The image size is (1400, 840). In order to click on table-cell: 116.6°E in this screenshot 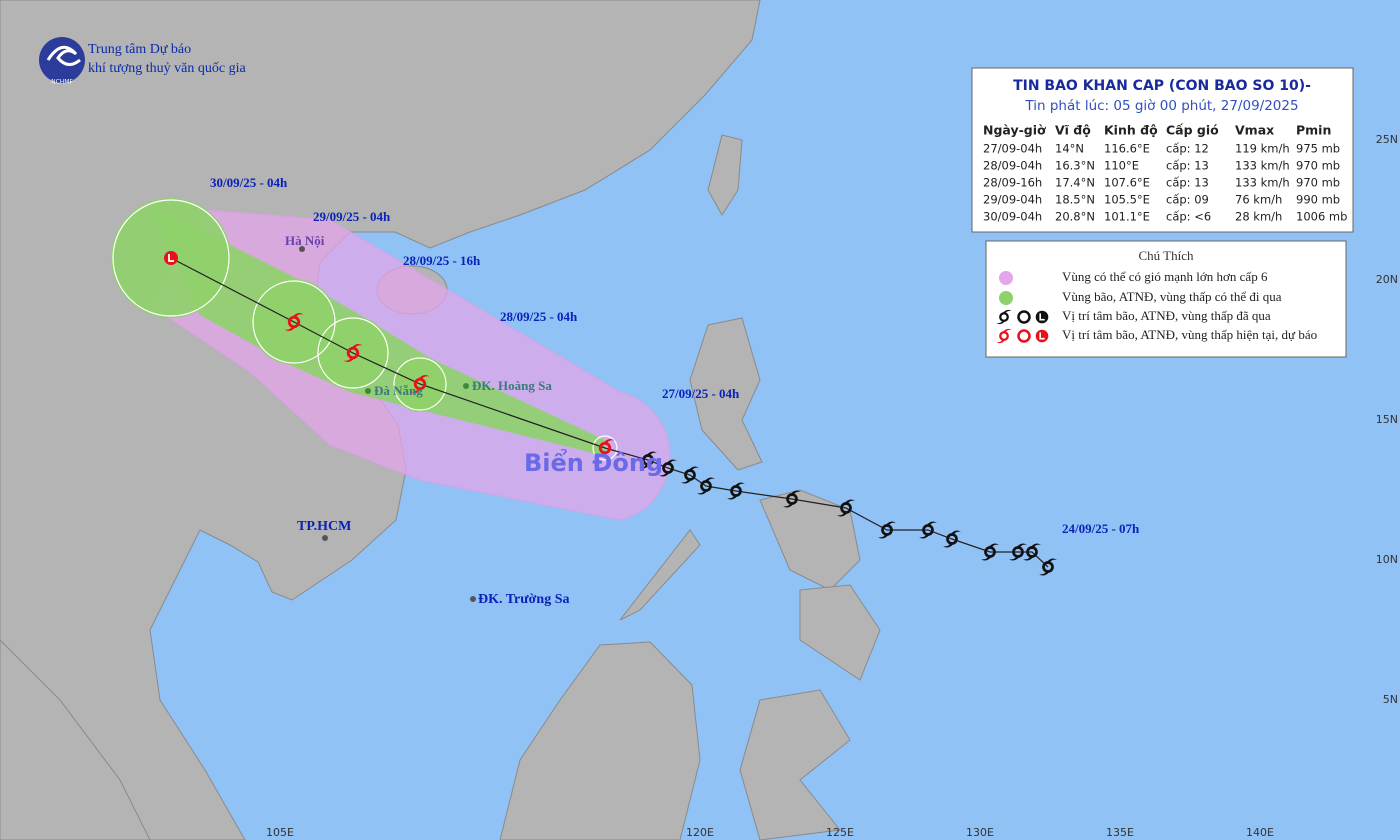, I will do `click(1127, 149)`.